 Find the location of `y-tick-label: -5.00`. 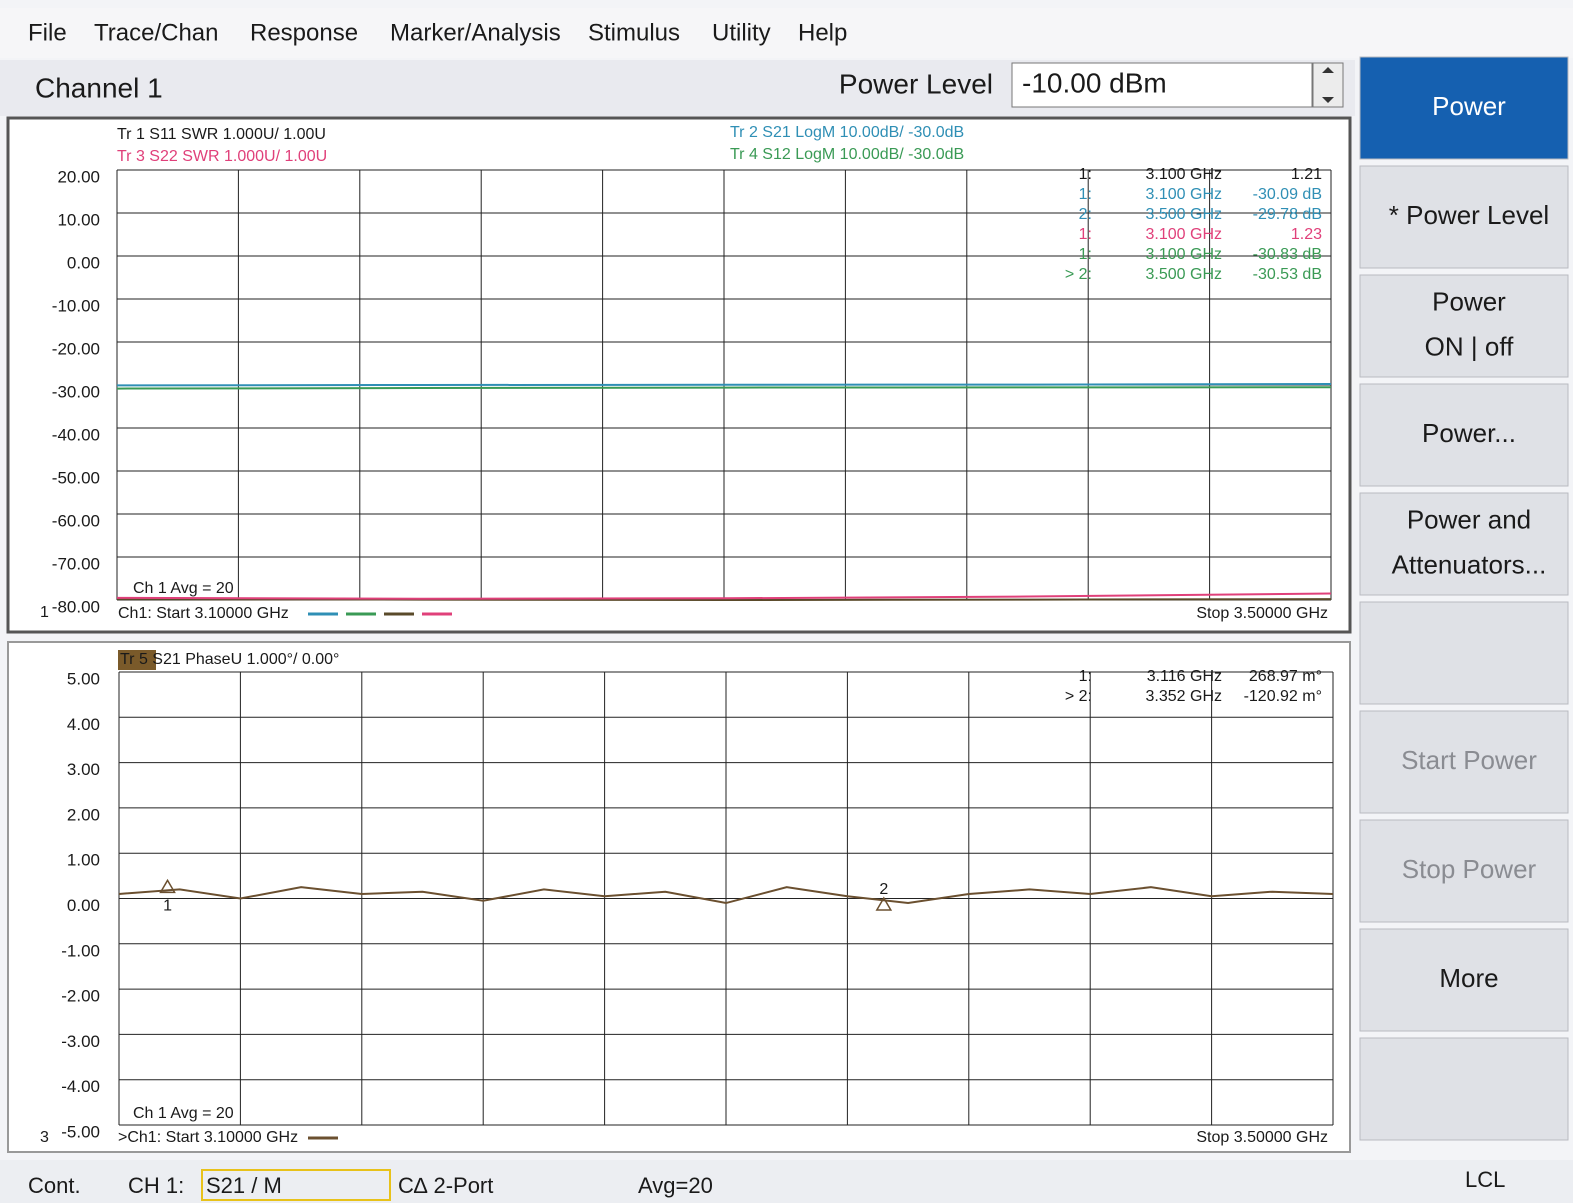

y-tick-label: -5.00 is located at coordinates (80, 1131).